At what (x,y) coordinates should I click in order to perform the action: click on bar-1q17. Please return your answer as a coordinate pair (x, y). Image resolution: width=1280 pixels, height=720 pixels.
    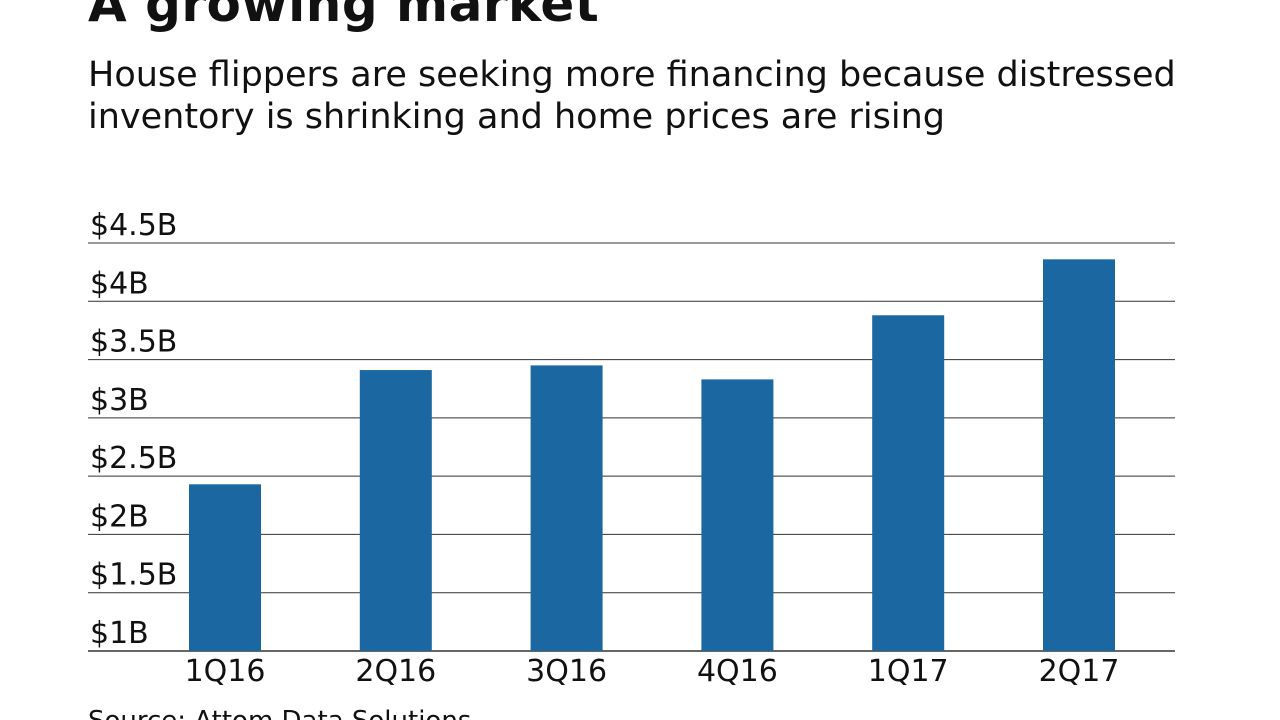
    Looking at the image, I should click on (908, 483).